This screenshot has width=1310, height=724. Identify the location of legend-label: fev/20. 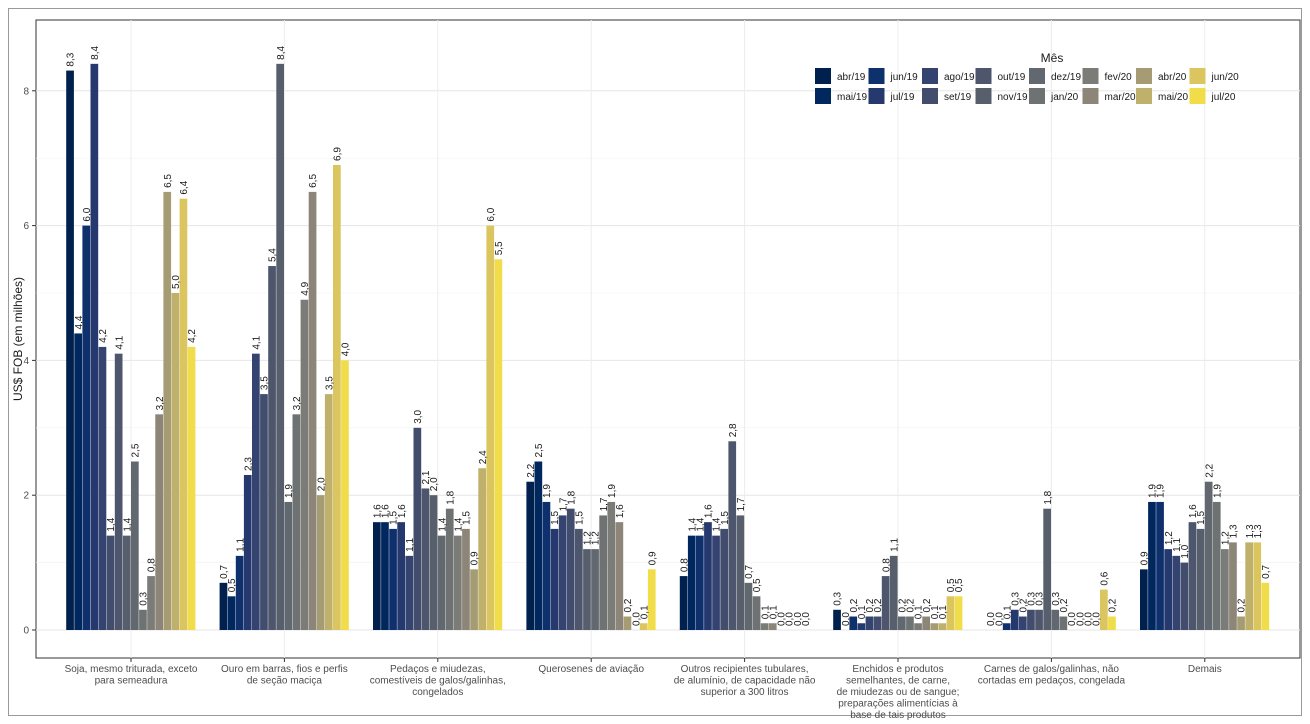
(1119, 77).